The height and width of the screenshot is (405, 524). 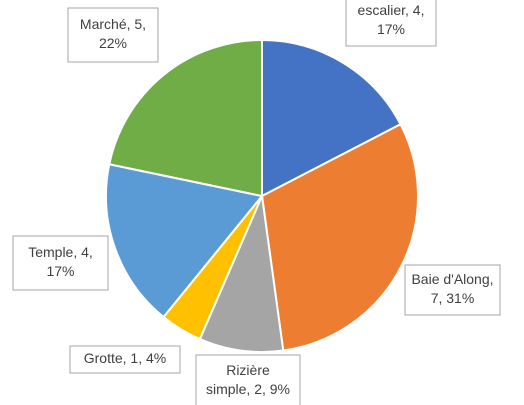 What do you see at coordinates (113, 24) in the screenshot?
I see `data-label: Marché, 5,` at bounding box center [113, 24].